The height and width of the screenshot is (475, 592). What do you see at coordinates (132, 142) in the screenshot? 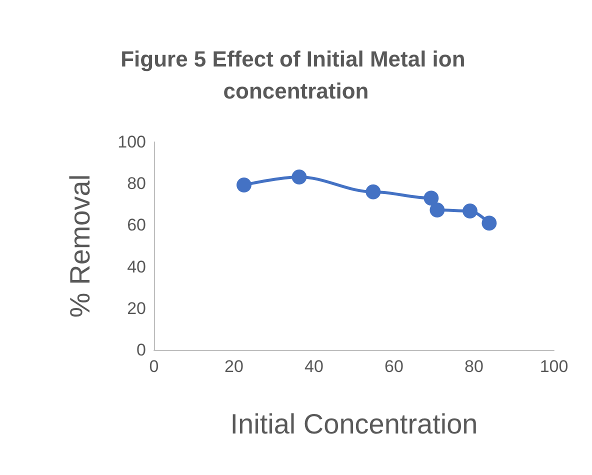
I see `y-tick-label: 100` at bounding box center [132, 142].